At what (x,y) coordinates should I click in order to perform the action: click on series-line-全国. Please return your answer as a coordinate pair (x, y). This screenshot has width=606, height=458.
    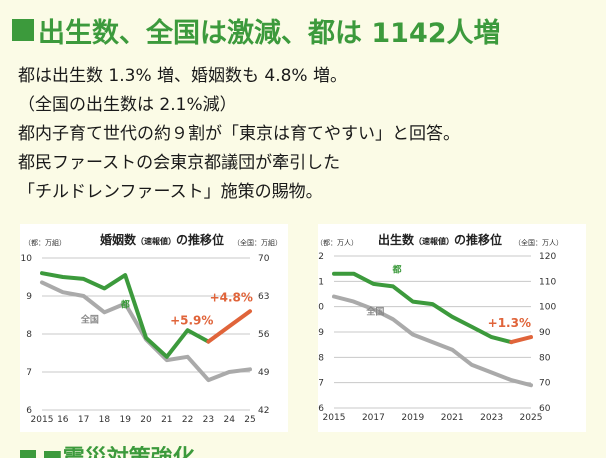
    Looking at the image, I should click on (432, 341).